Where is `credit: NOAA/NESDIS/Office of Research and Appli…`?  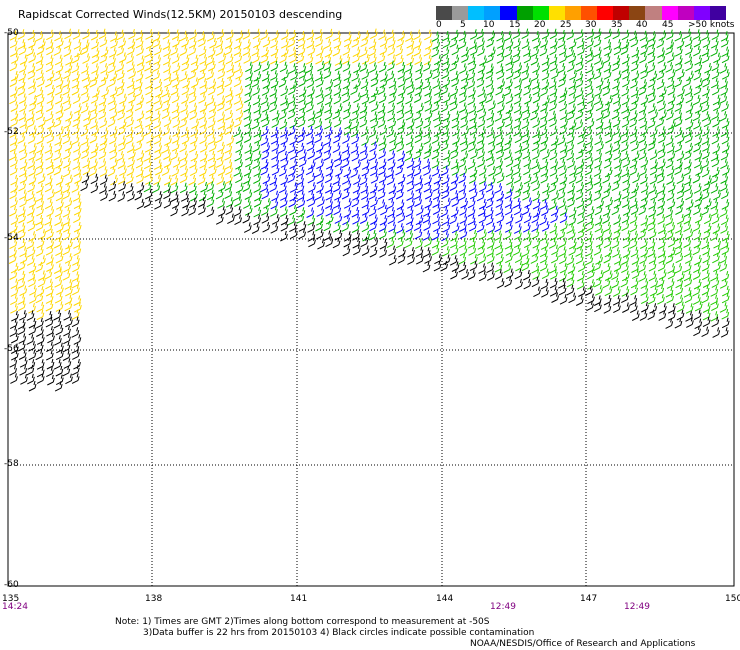
credit: NOAA/NESDIS/Office of Research and Appli… is located at coordinates (583, 644).